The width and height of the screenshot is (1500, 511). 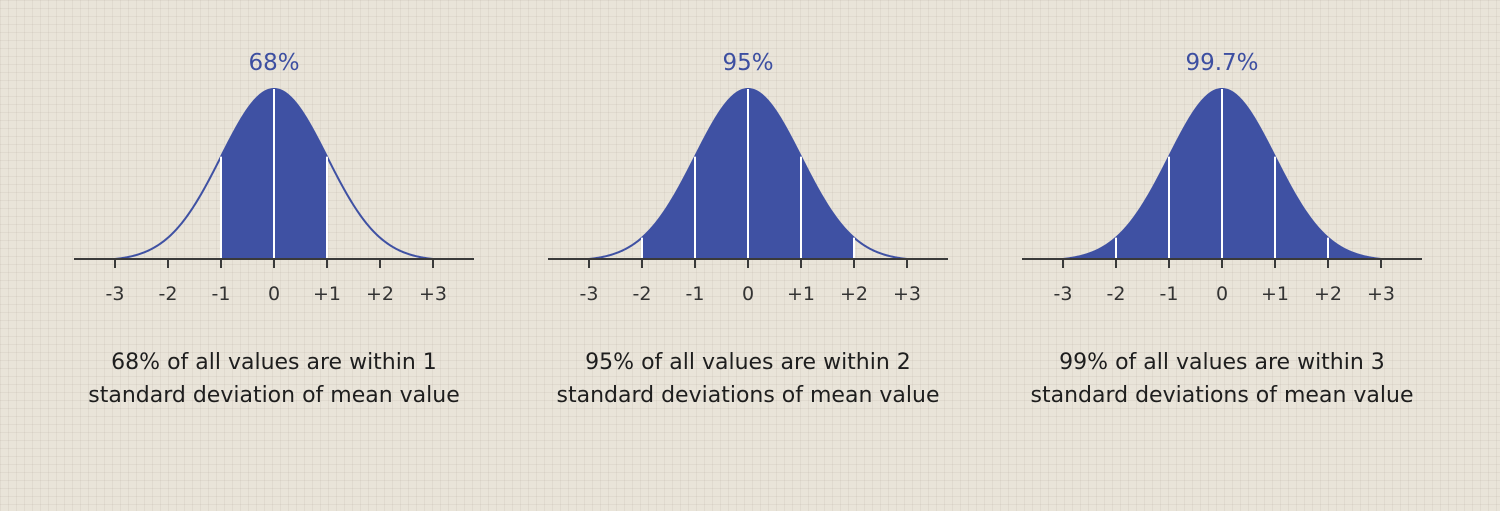 I want to click on percent-label: 68%, so click(x=273, y=63).